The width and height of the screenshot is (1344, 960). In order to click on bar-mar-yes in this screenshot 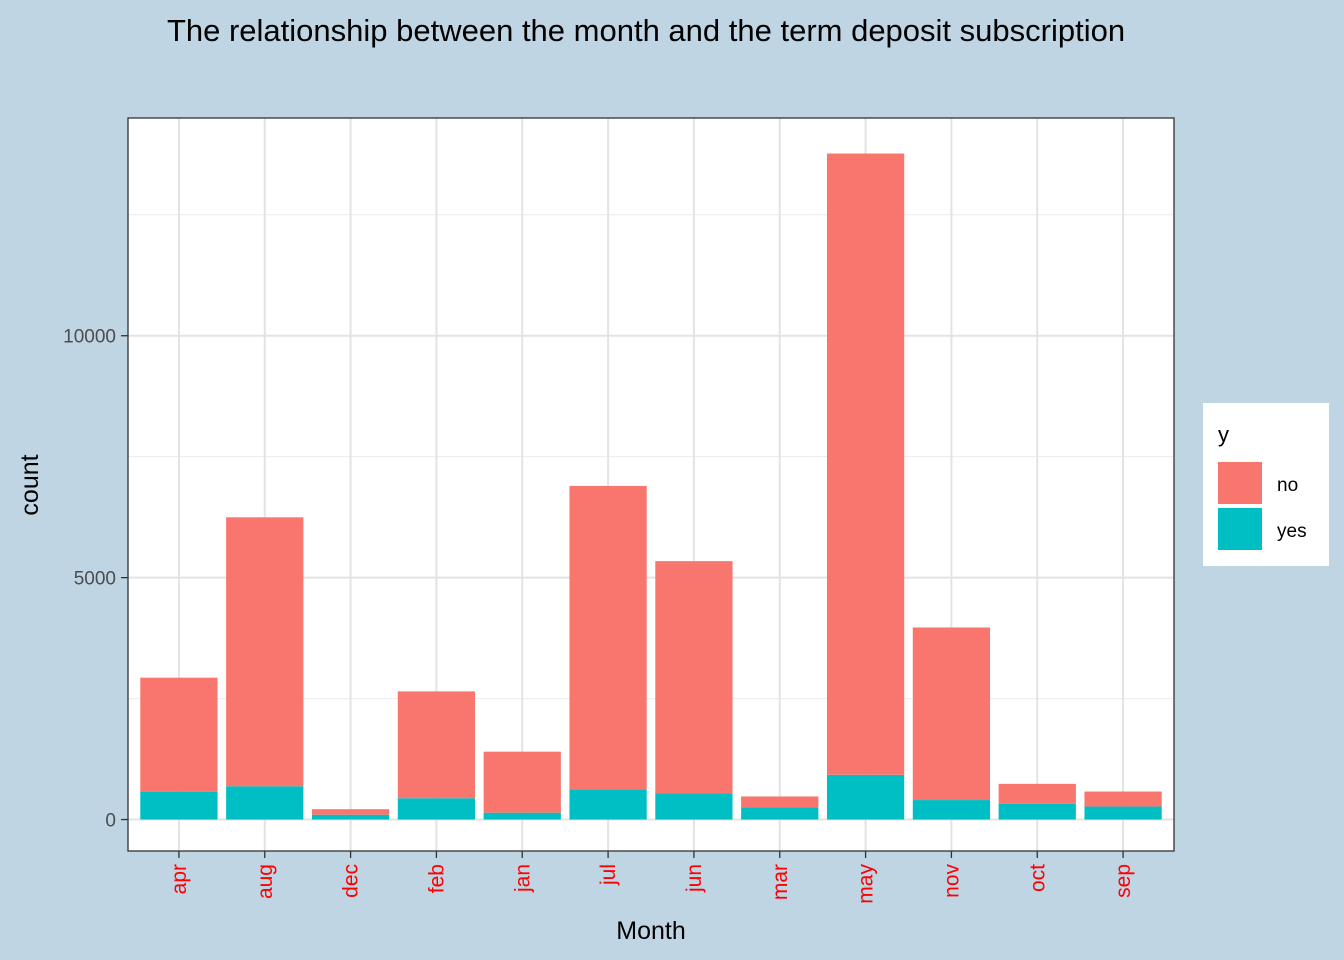, I will do `click(780, 813)`.